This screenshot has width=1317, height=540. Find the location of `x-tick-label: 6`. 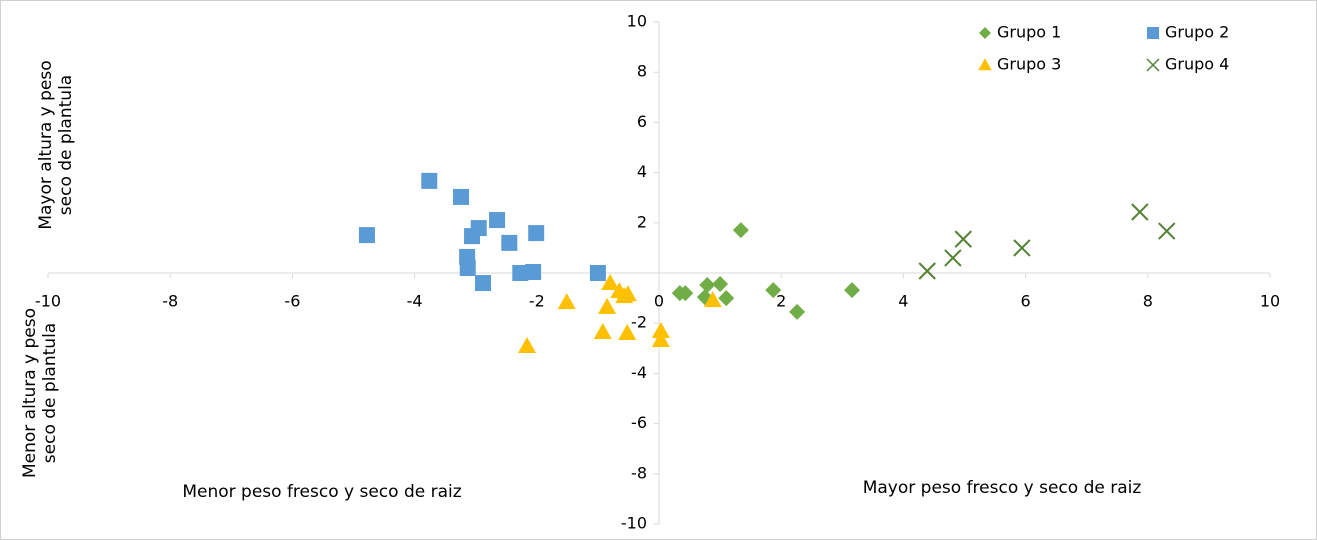

x-tick-label: 6 is located at coordinates (1026, 301).